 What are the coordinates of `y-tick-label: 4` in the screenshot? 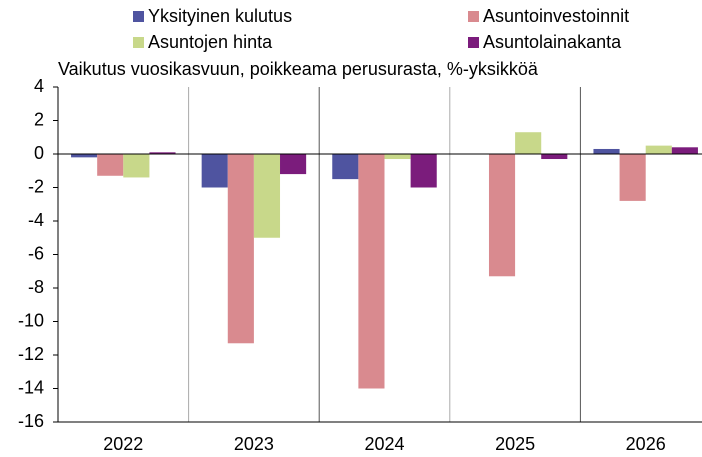 It's located at (39, 86).